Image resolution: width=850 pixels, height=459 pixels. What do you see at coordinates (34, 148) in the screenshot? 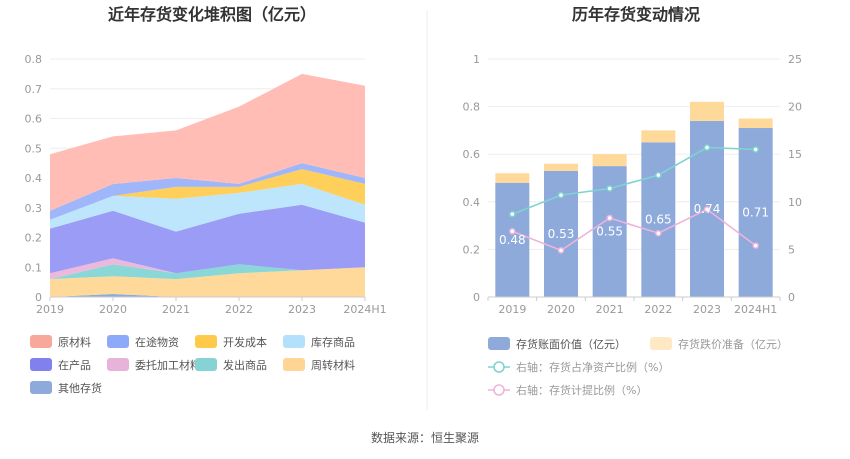
I see `y-tick-label: 0.5` at bounding box center [34, 148].